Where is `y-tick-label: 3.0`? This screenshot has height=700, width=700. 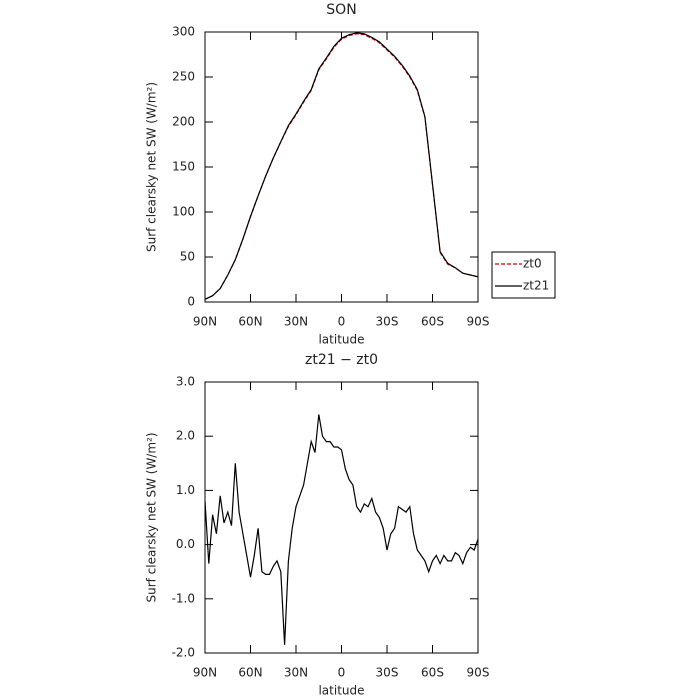 y-tick-label: 3.0 is located at coordinates (185, 382).